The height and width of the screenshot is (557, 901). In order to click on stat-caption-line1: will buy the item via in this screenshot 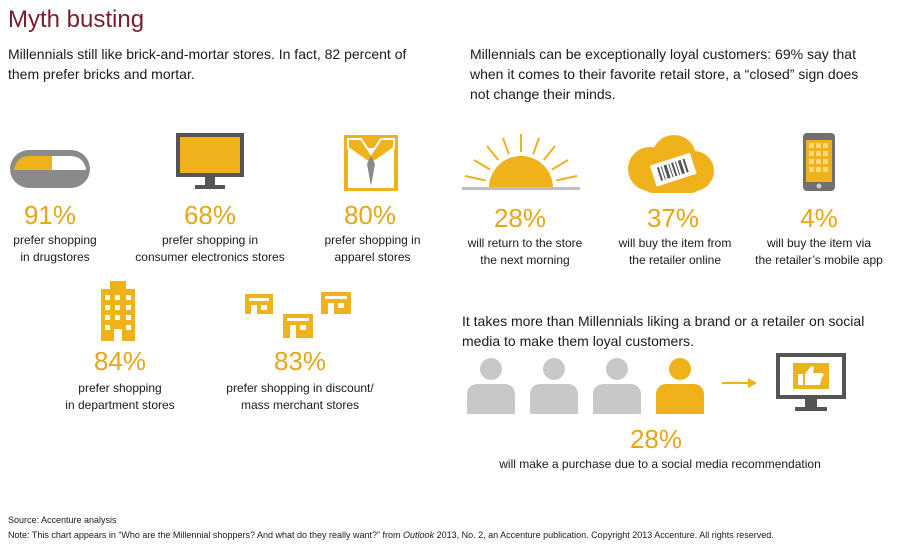, I will do `click(819, 243)`.